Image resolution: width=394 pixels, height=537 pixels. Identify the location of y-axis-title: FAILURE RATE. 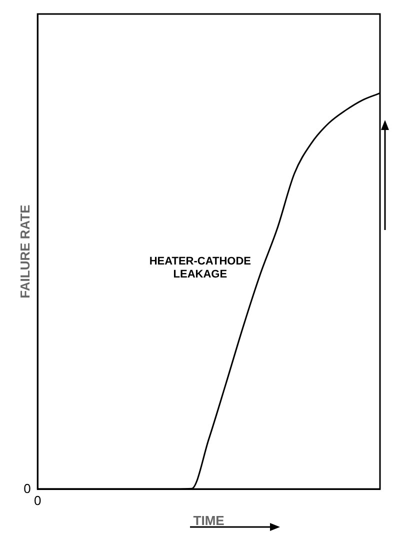
(24, 251).